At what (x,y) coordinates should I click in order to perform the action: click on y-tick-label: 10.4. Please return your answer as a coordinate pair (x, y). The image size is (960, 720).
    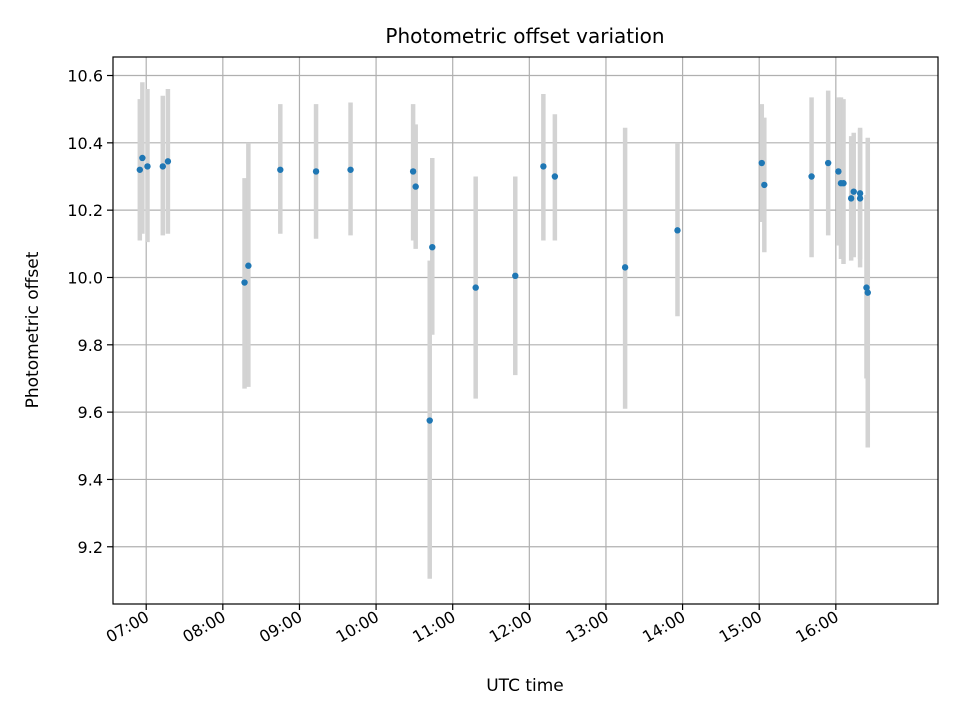
    Looking at the image, I should click on (85, 143).